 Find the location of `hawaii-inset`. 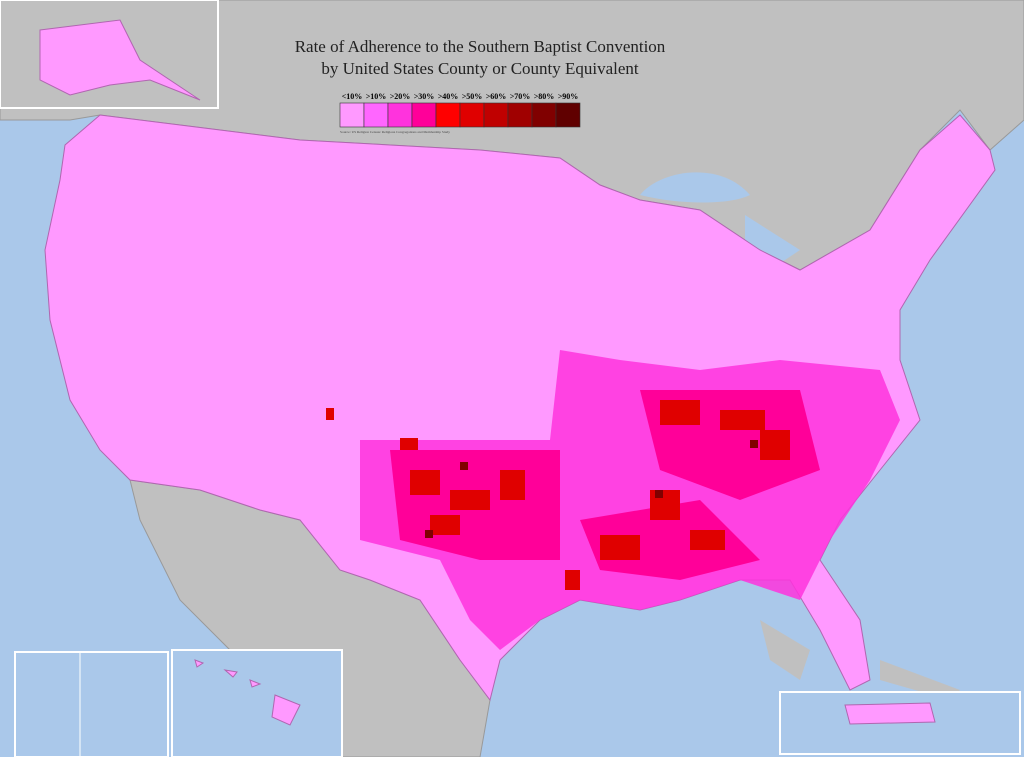

hawaii-inset is located at coordinates (257, 703).